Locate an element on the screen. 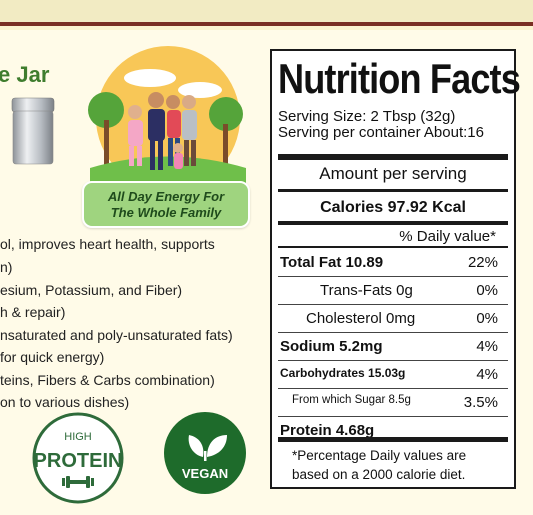  top-stripe is located at coordinates (266, 24).